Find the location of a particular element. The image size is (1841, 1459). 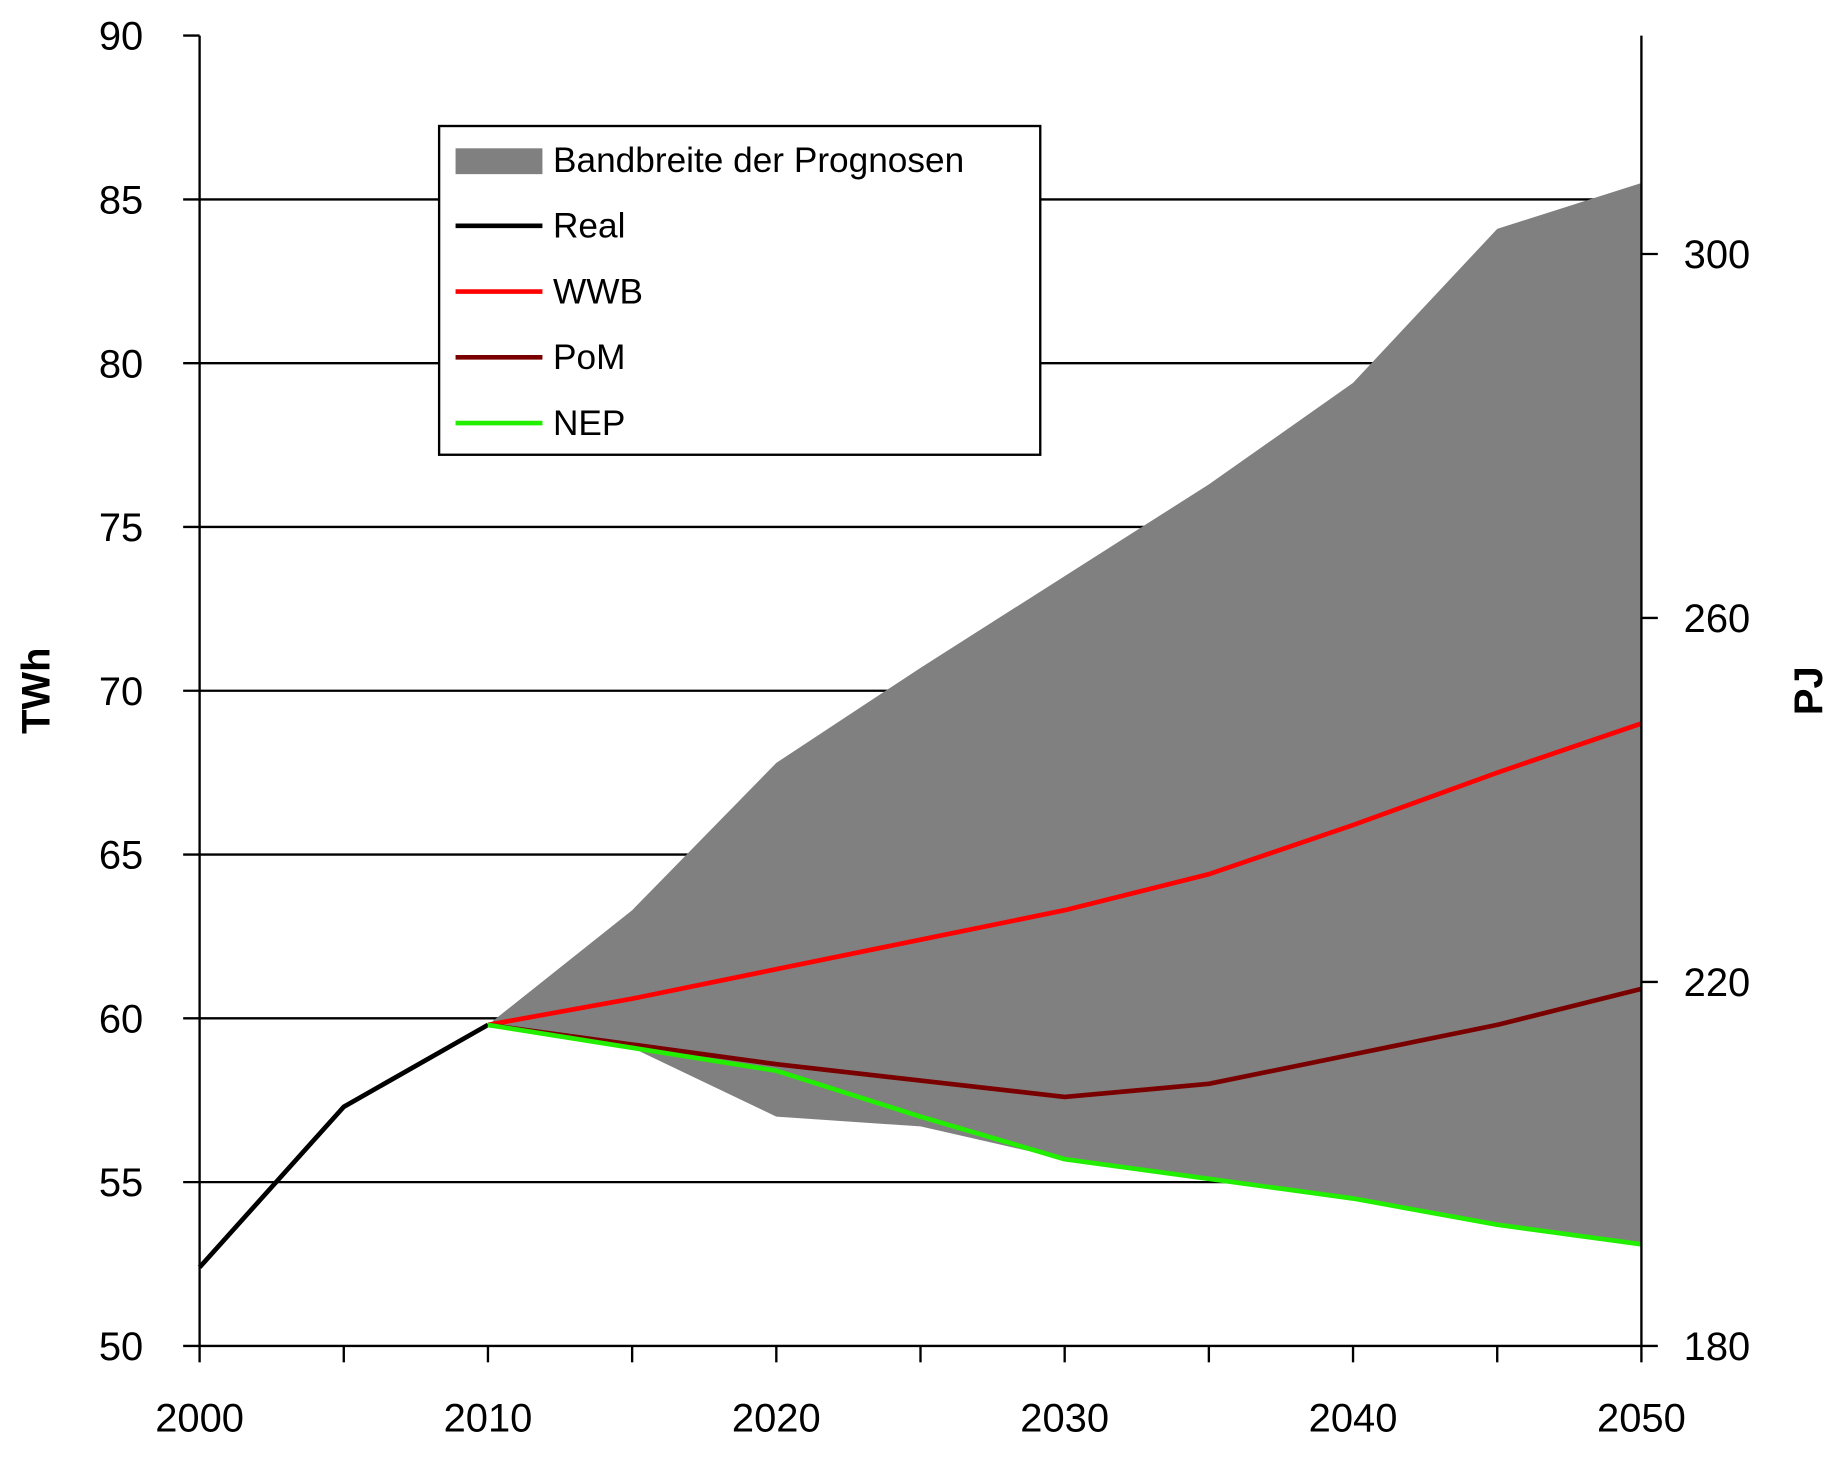

legend-swatch-band is located at coordinates (499, 161).